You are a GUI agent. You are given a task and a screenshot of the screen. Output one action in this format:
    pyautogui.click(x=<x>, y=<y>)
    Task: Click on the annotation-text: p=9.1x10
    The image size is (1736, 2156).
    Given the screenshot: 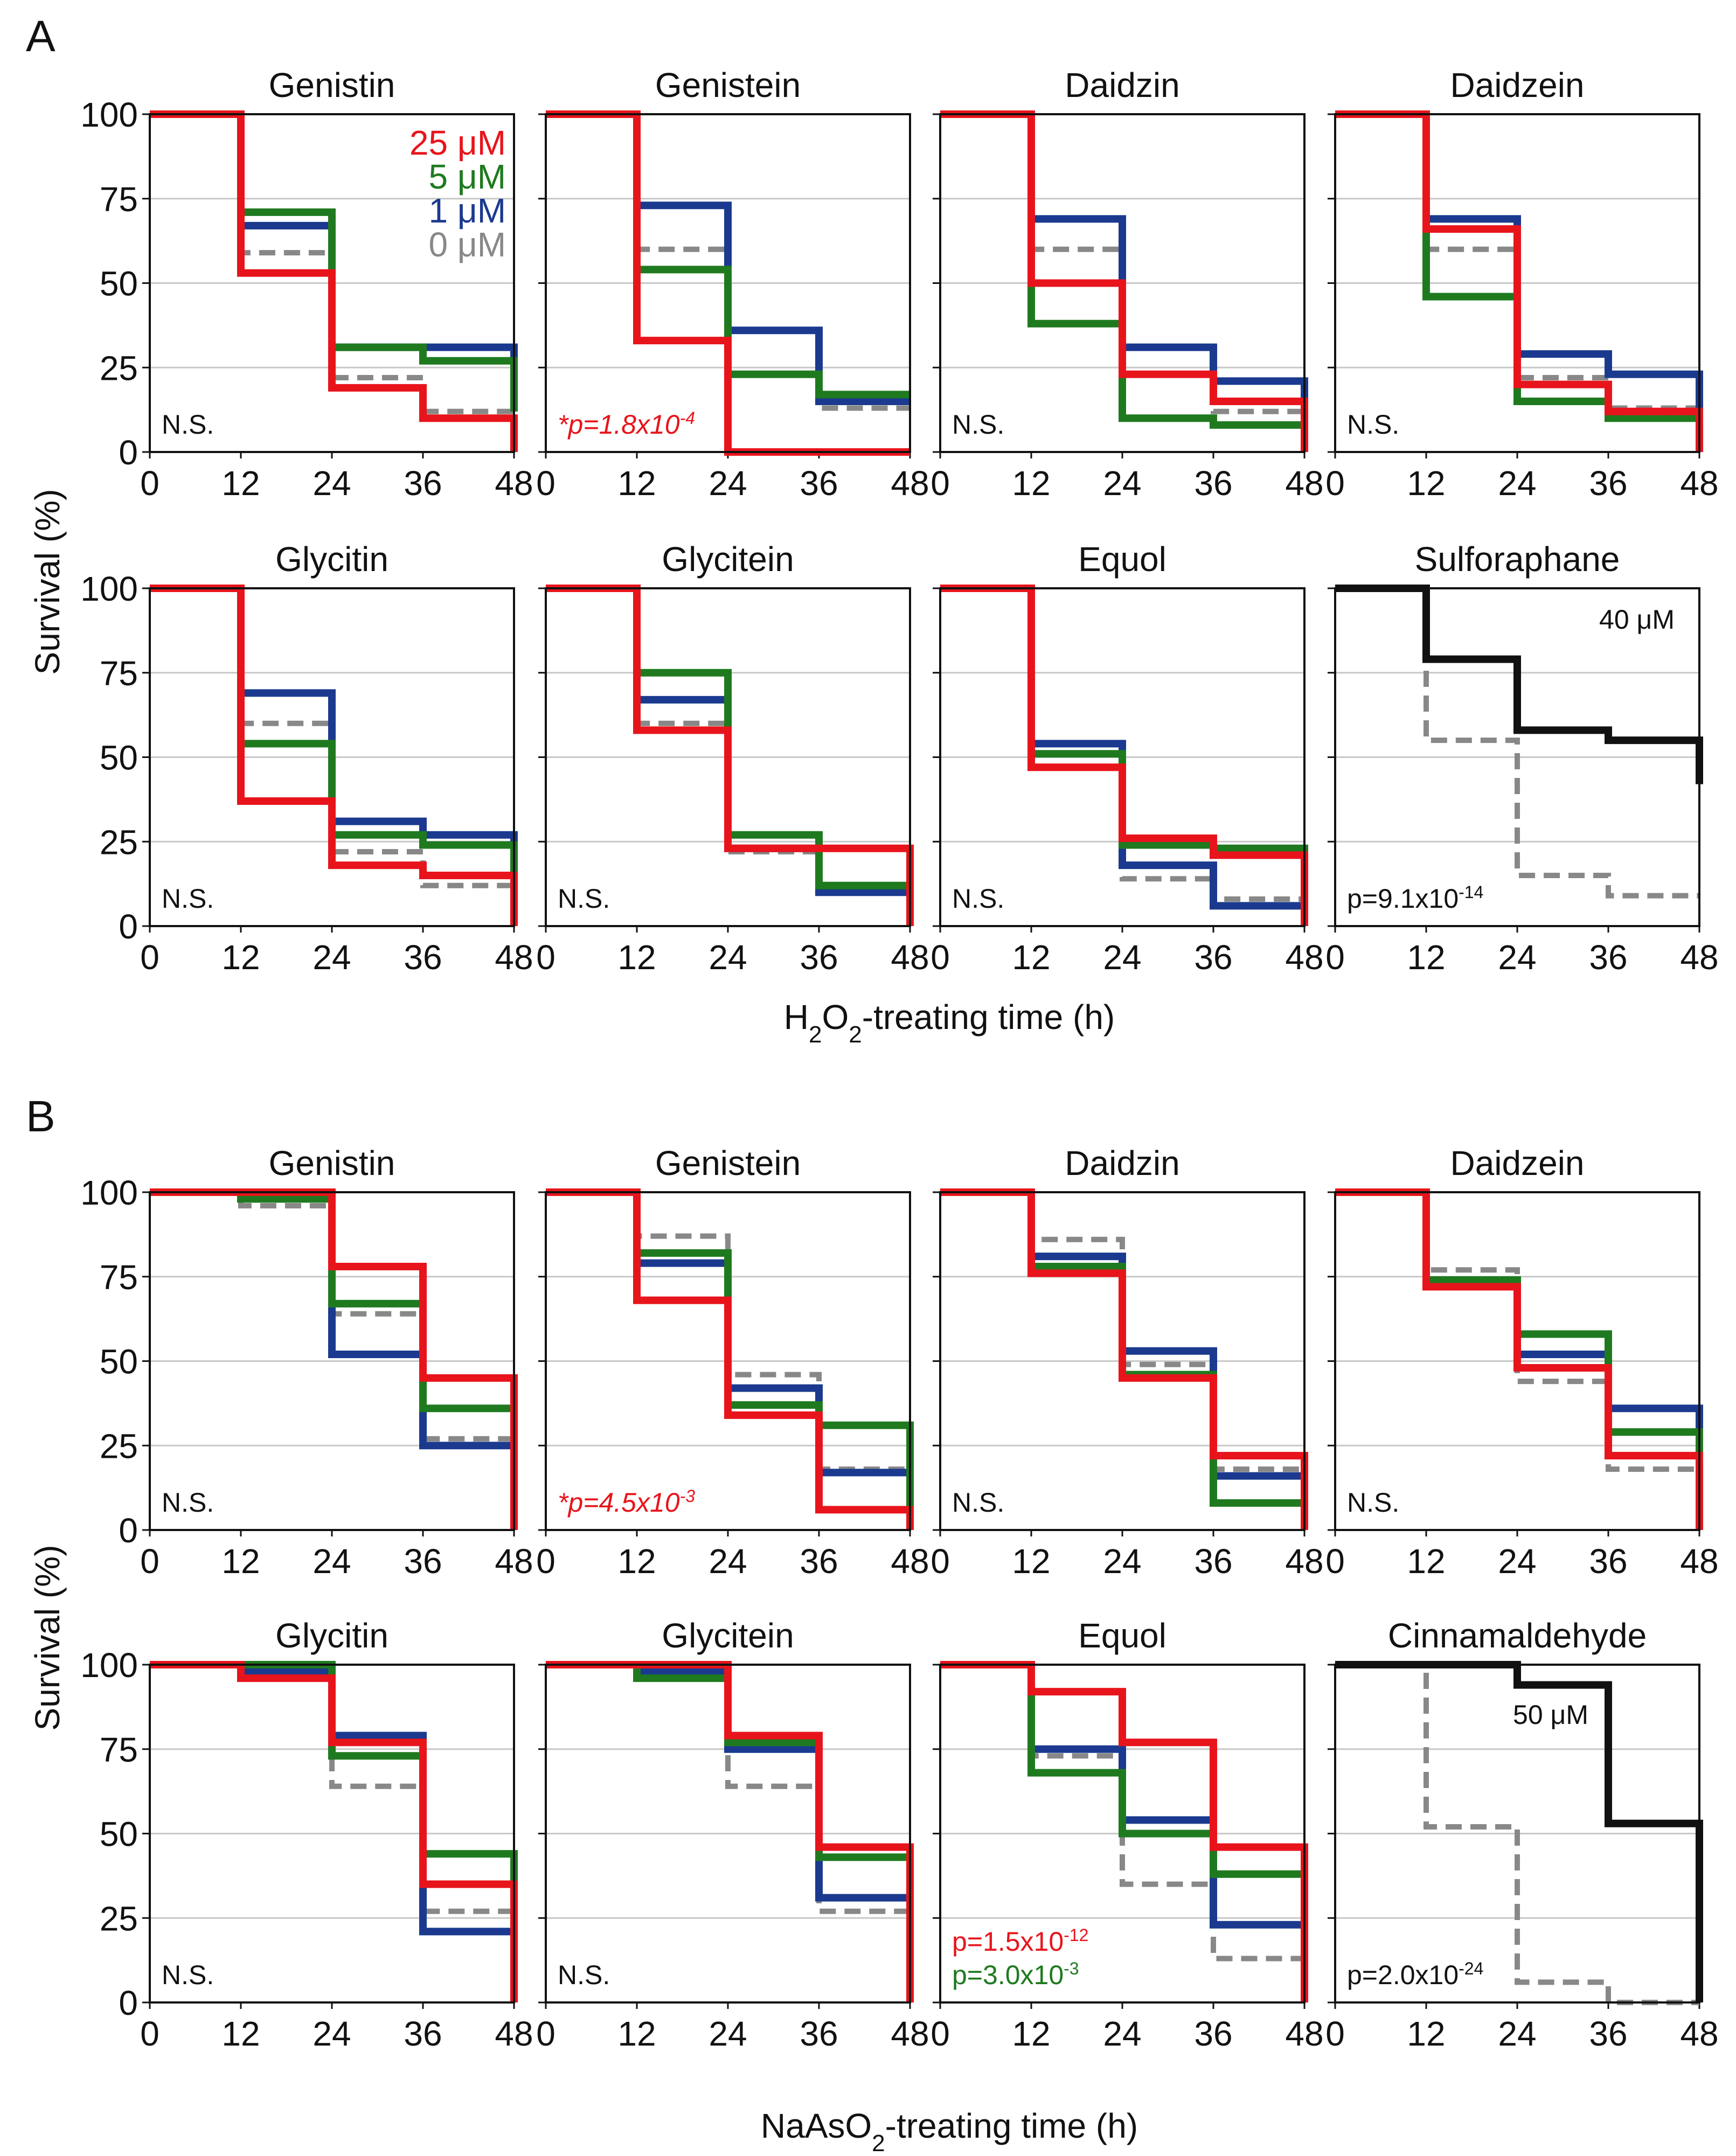 What is the action you would take?
    pyautogui.click(x=1403, y=899)
    